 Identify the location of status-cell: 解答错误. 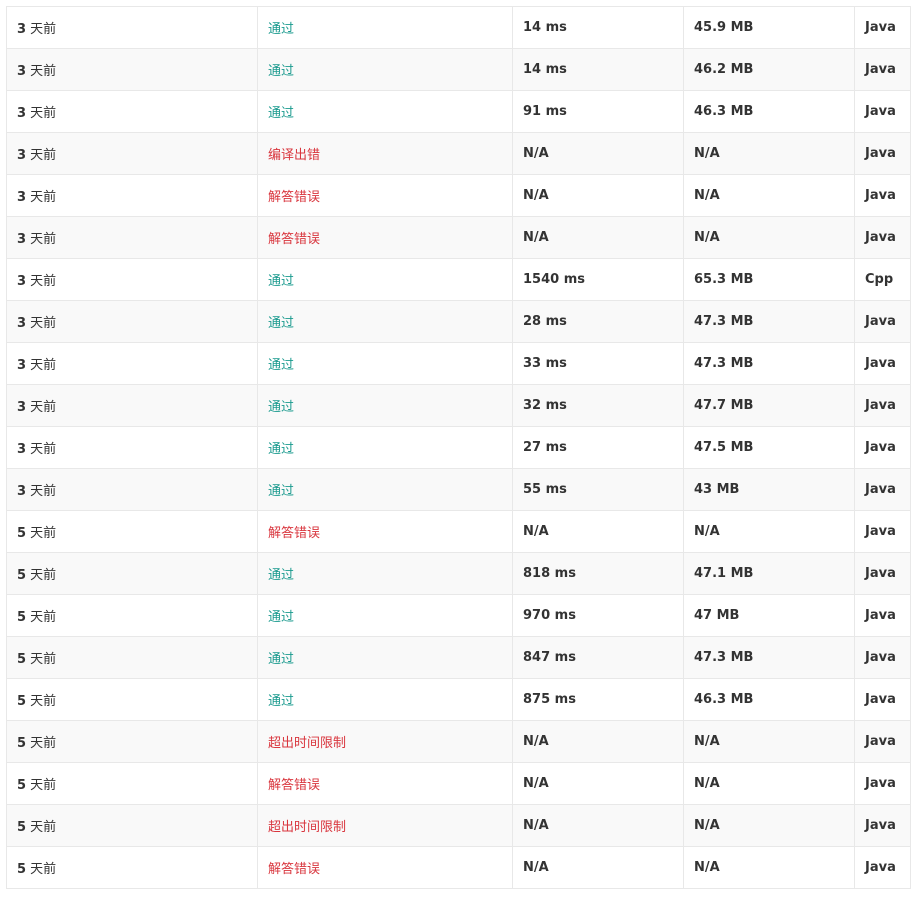
(385, 531).